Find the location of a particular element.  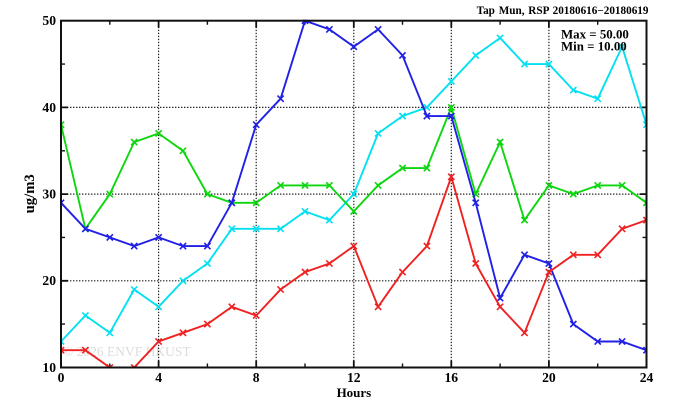

svg-text: 40 is located at coordinates (49, 107).